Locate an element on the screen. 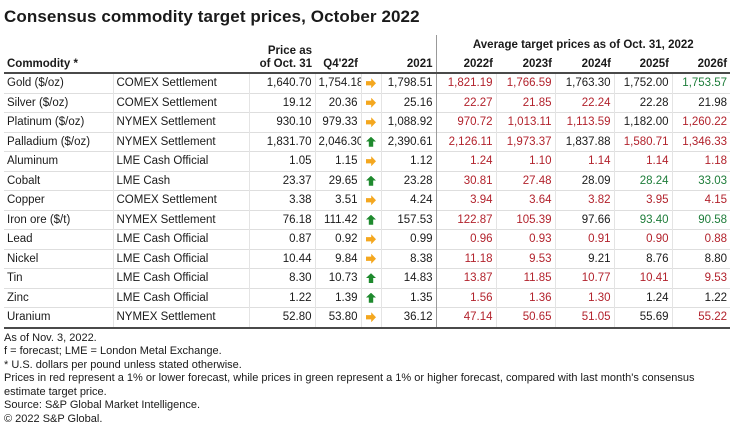  cell-price-oct31: 1,640.70 is located at coordinates (281, 82).